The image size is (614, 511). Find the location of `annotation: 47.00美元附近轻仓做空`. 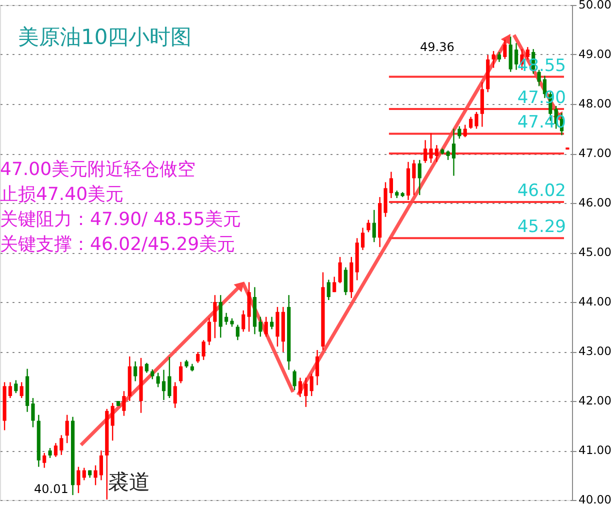

annotation: 47.00美元附近轻仓做空 is located at coordinates (98, 169).